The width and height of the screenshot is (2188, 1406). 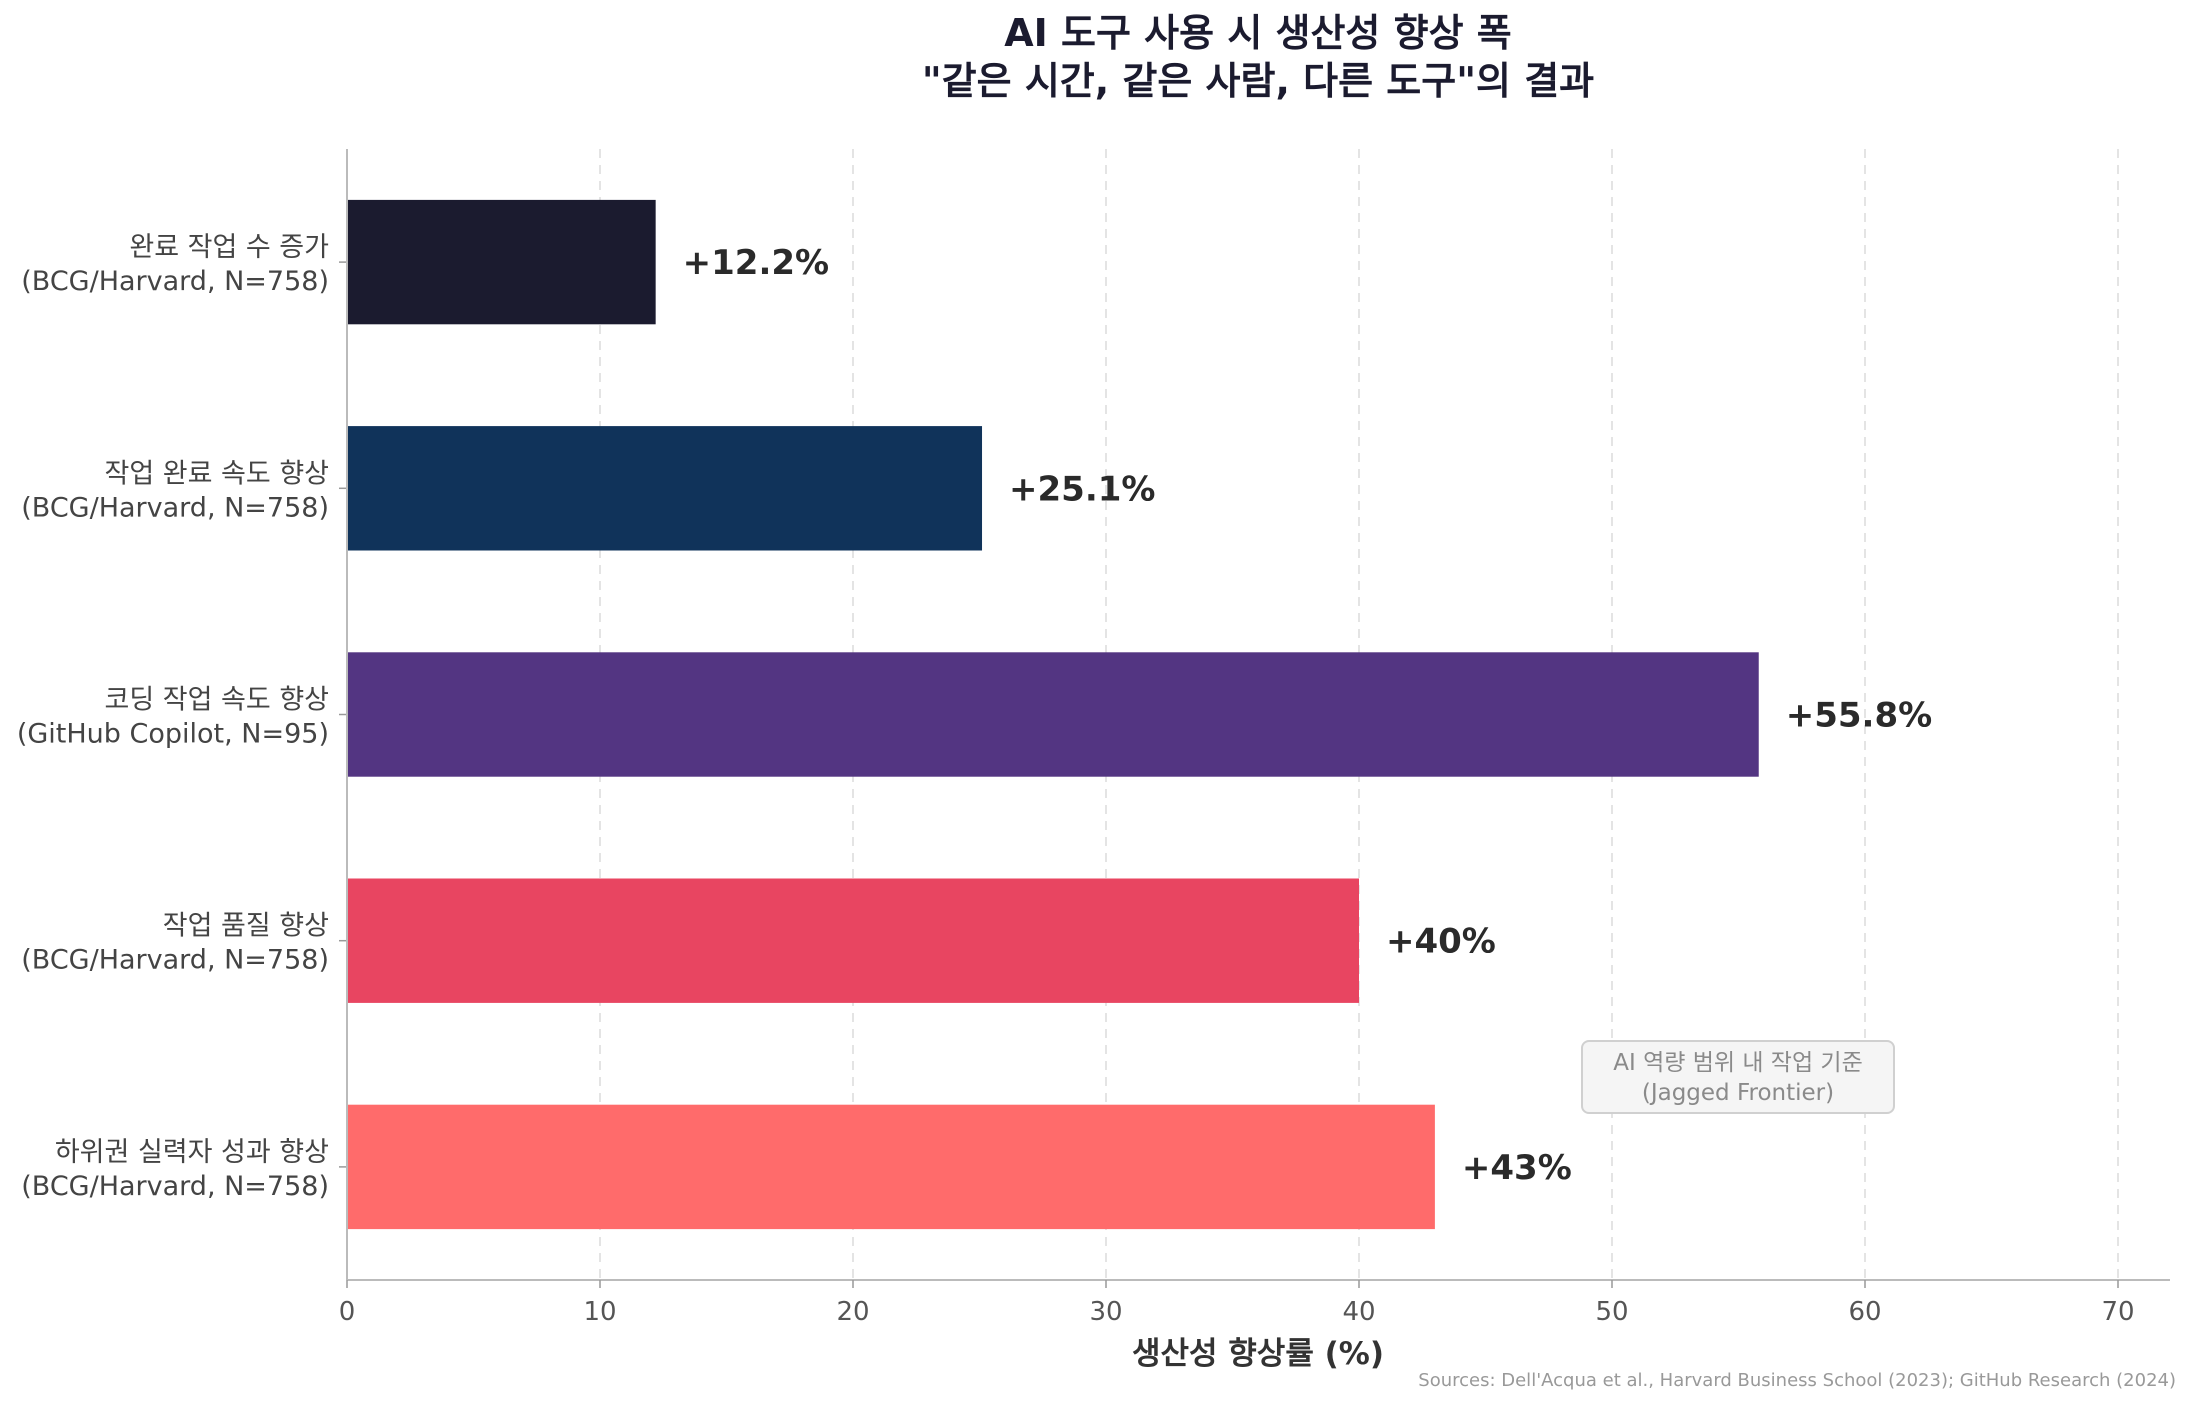 What do you see at coordinates (1237, 1303) in the screenshot?
I see `x-ticks-group: 0 10 20 30 40 50 60 70` at bounding box center [1237, 1303].